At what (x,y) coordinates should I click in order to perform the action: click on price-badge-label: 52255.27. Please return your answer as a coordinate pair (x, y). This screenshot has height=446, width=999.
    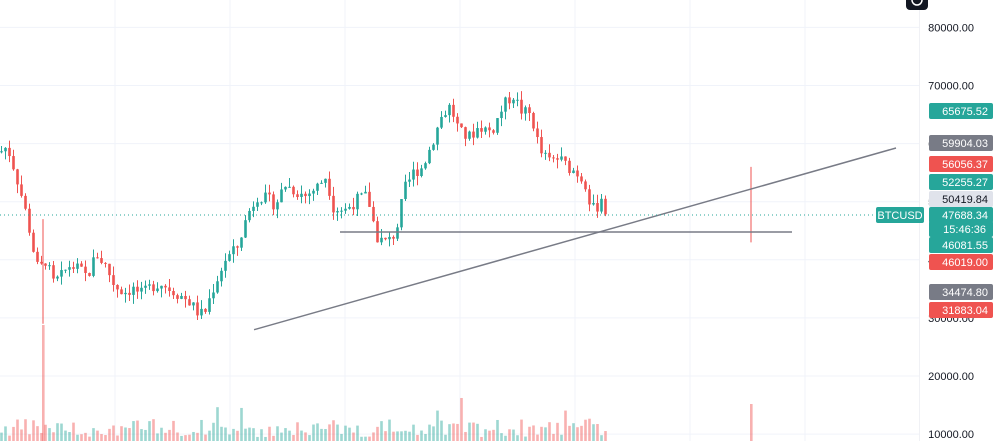
    Looking at the image, I should click on (965, 183).